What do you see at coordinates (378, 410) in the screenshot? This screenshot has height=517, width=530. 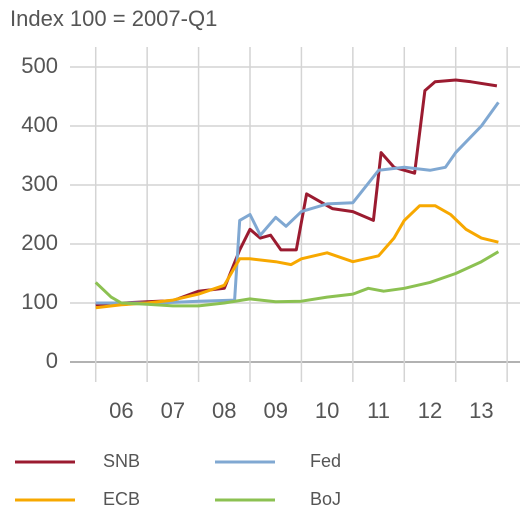 I see `x-tick-label: 11` at bounding box center [378, 410].